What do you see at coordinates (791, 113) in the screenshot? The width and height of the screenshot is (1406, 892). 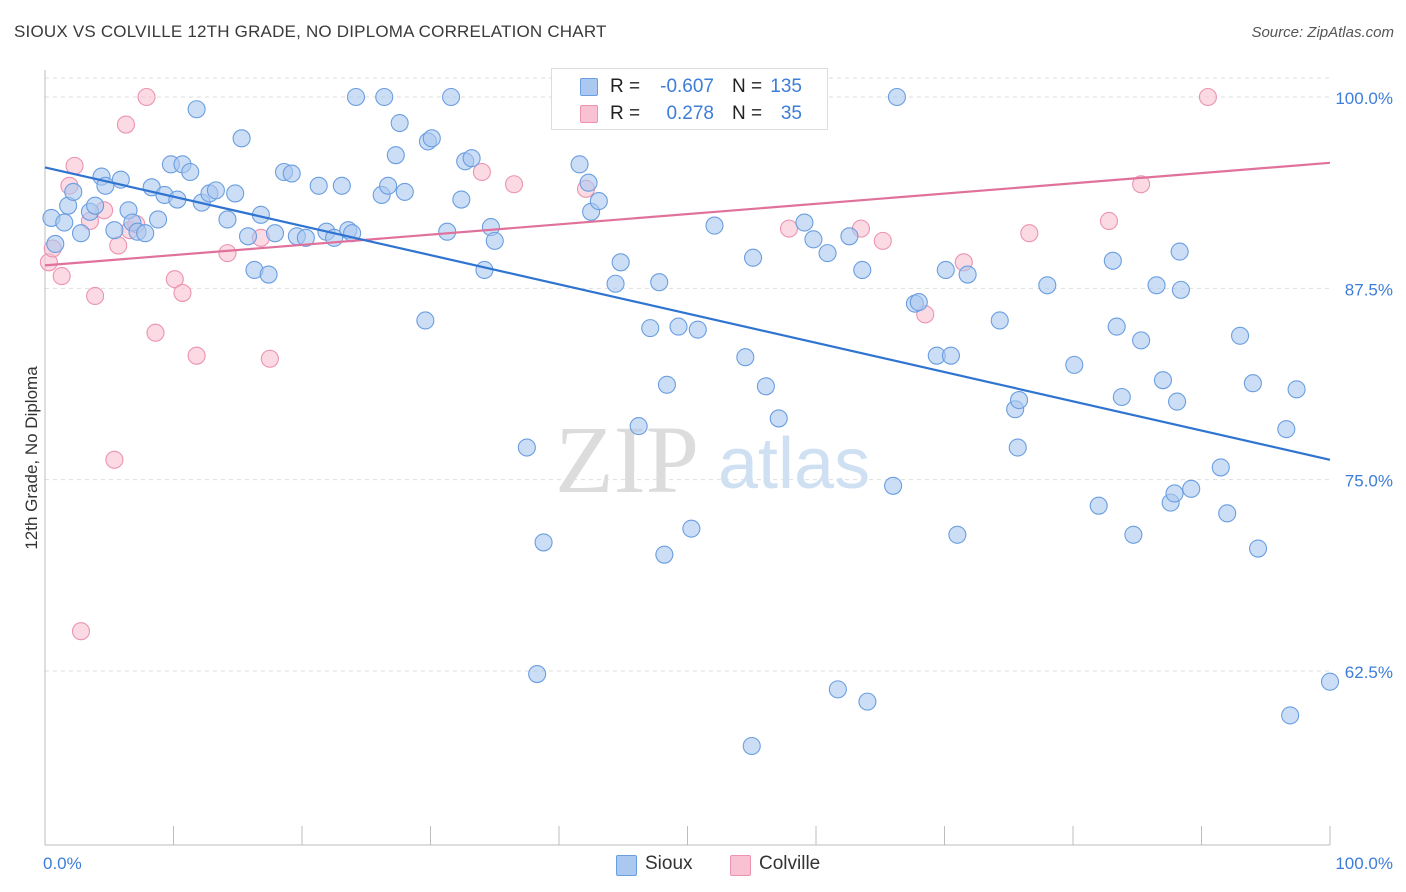 I see `colville-n-value: 35` at bounding box center [791, 113].